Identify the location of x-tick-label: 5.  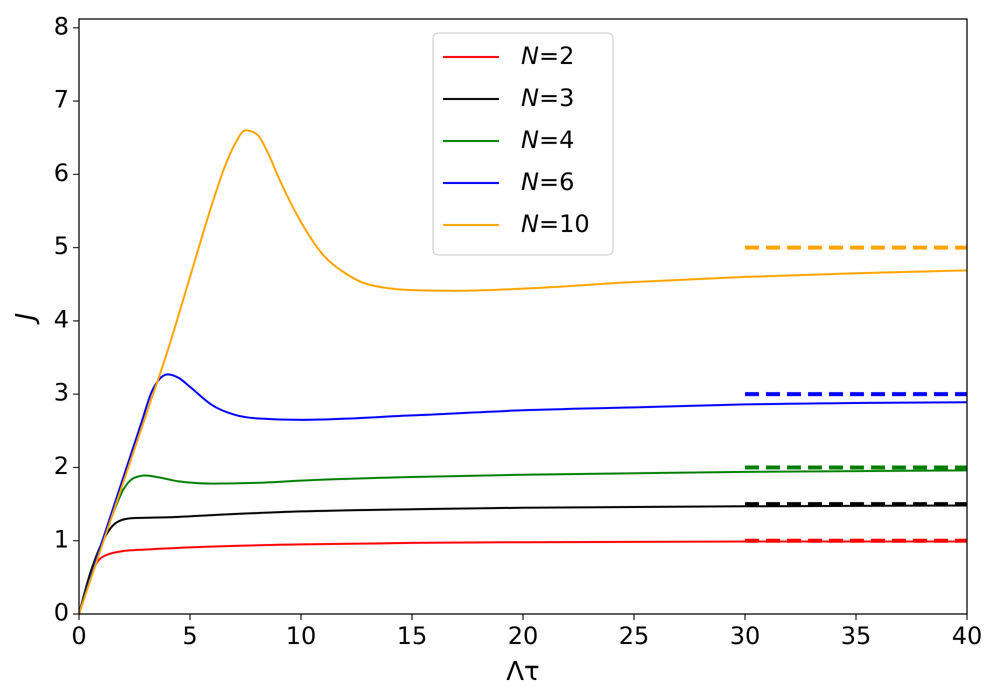
(190, 636).